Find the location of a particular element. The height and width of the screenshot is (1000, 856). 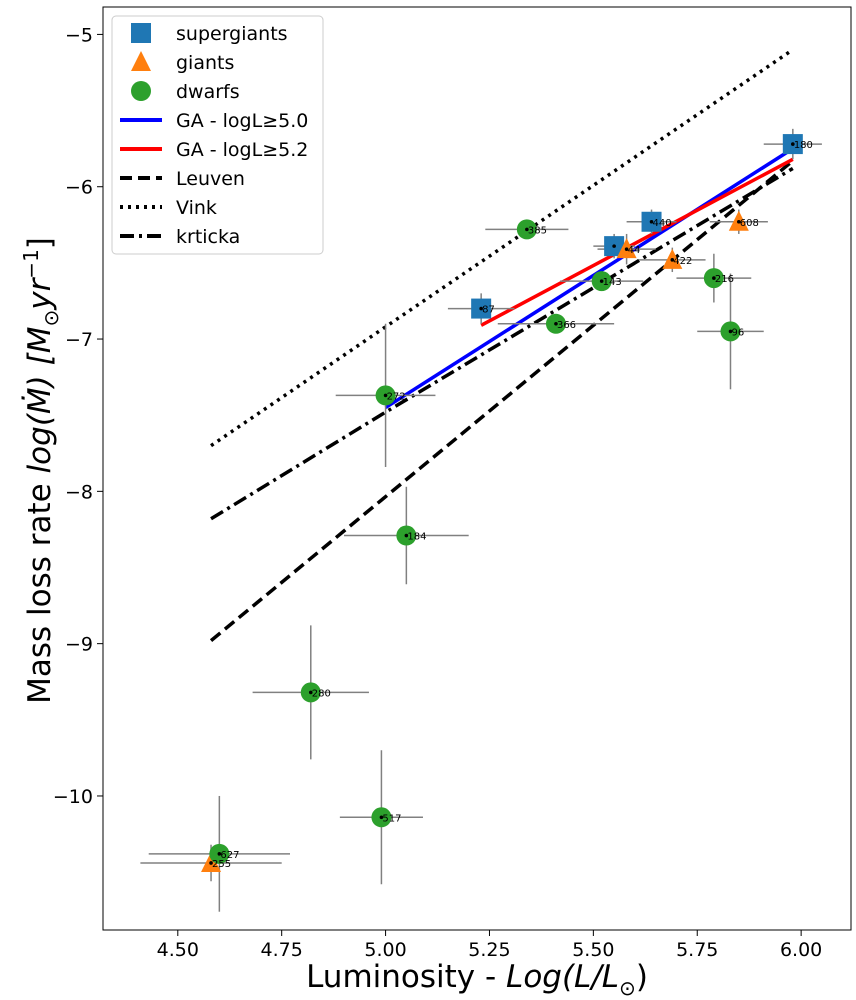

y-tick-label: −10 is located at coordinates (73, 797).